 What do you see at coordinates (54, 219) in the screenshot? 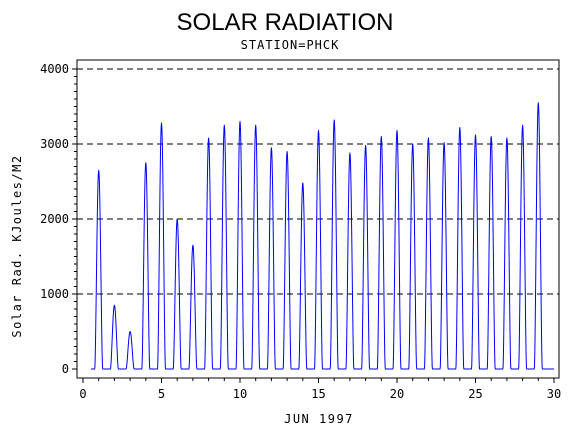
I see `y-tick-label: 2000` at bounding box center [54, 219].